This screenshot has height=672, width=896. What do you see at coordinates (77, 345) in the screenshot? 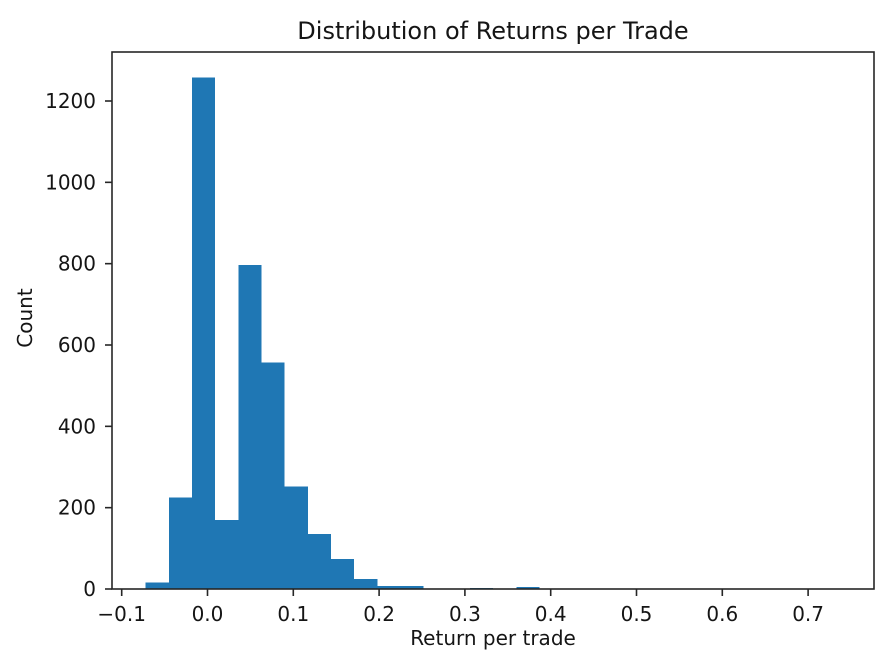
I see `y-tick-label: 600` at bounding box center [77, 345].